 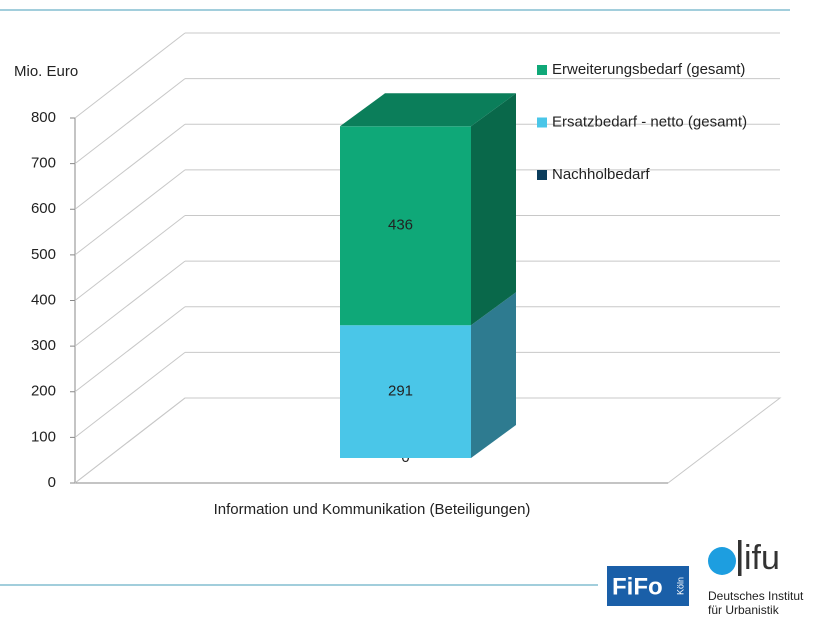 I want to click on difu-name: für Urbanistik, so click(x=744, y=610).